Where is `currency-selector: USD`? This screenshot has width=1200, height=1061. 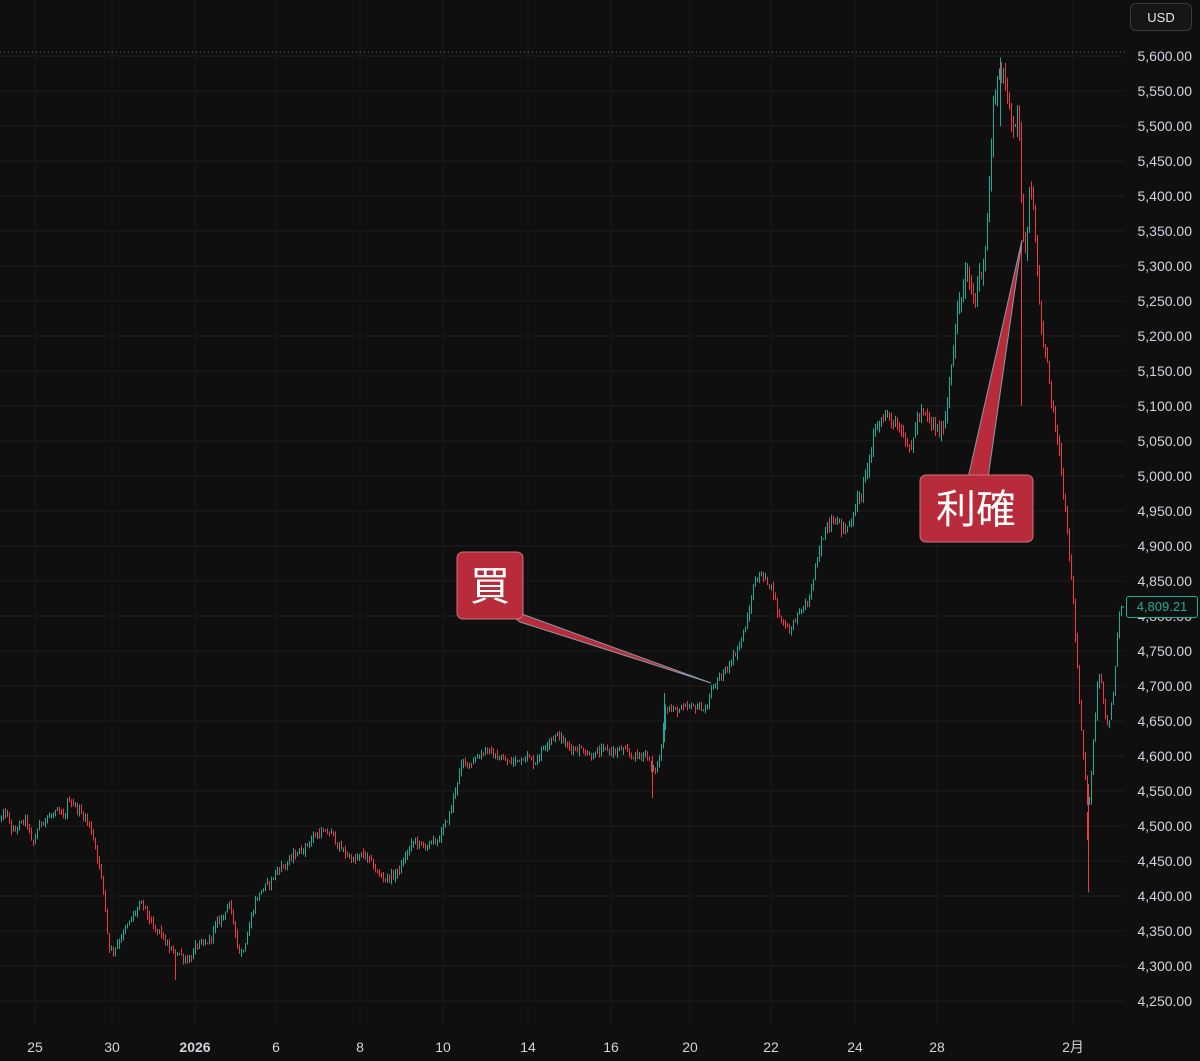 currency-selector: USD is located at coordinates (1161, 17).